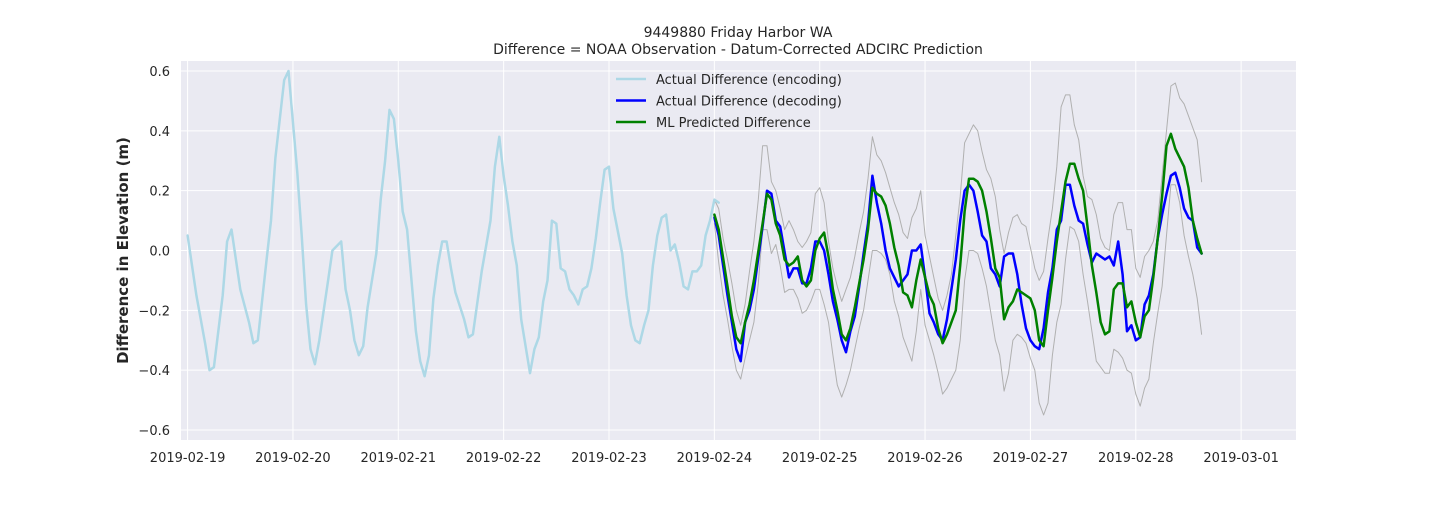 The width and height of the screenshot is (1440, 508). I want to click on legend-label: ML Predicted Difference, so click(733, 123).